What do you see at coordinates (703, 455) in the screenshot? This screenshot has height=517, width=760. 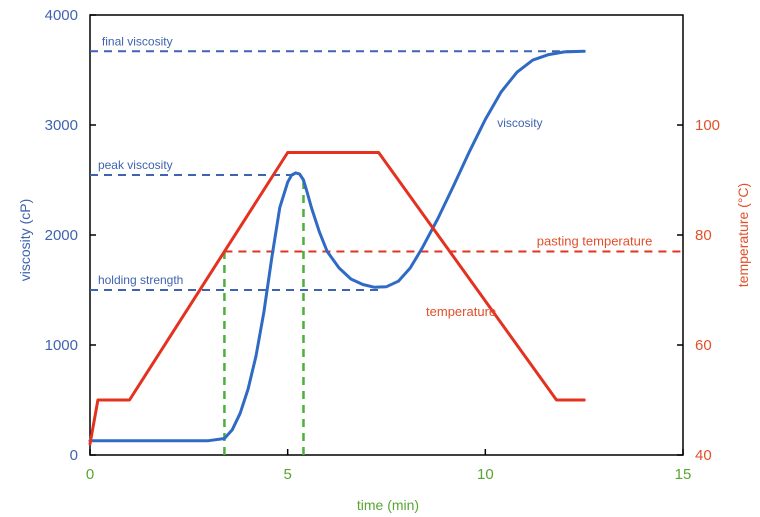 I see `right-tick-label: 40` at bounding box center [703, 455].